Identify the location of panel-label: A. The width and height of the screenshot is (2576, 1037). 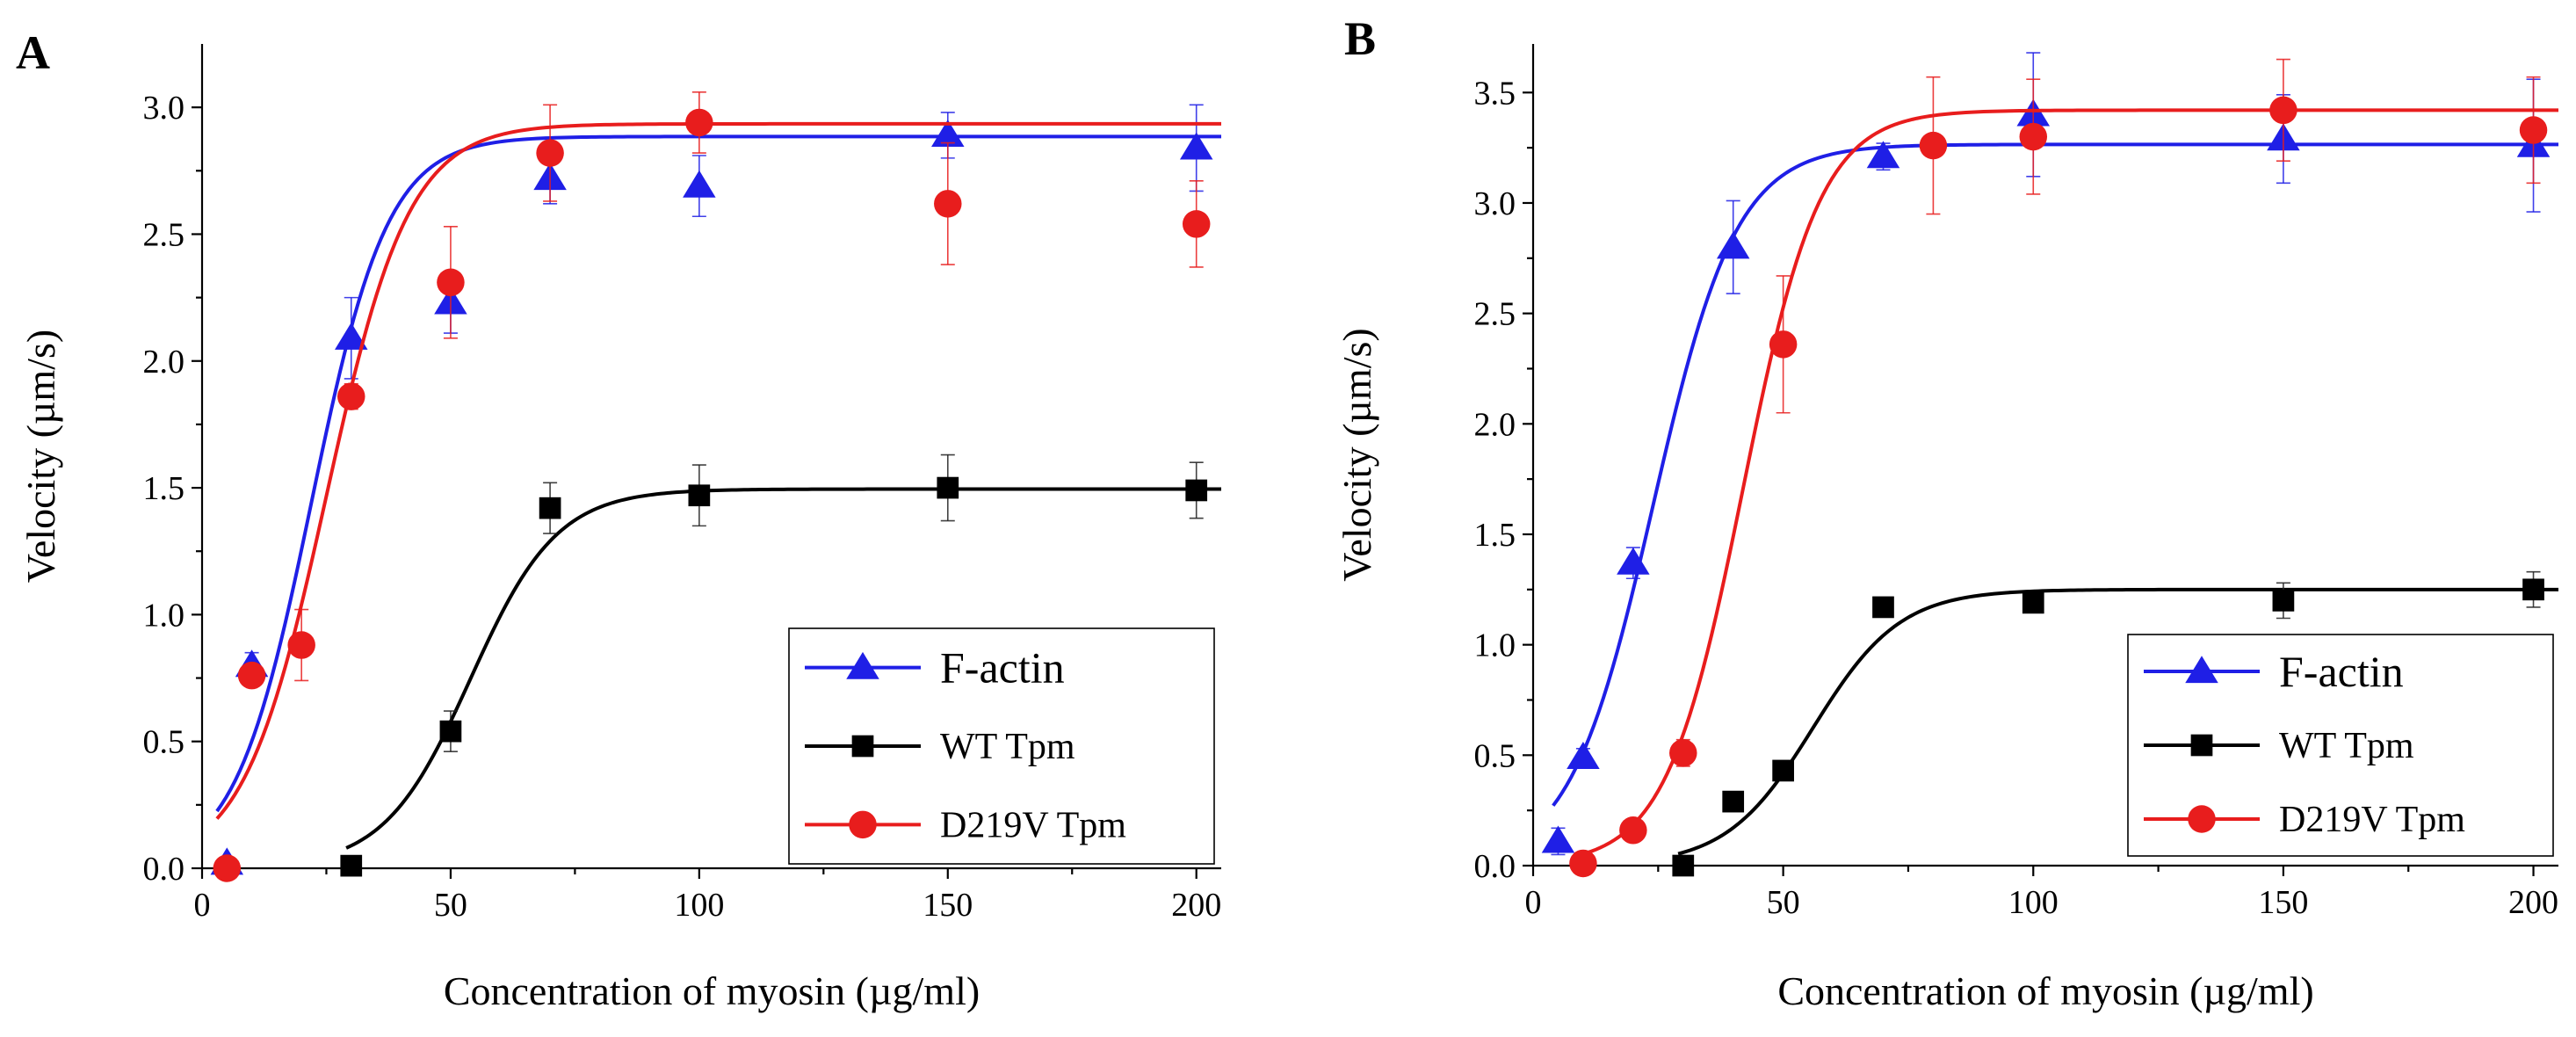
(33, 52).